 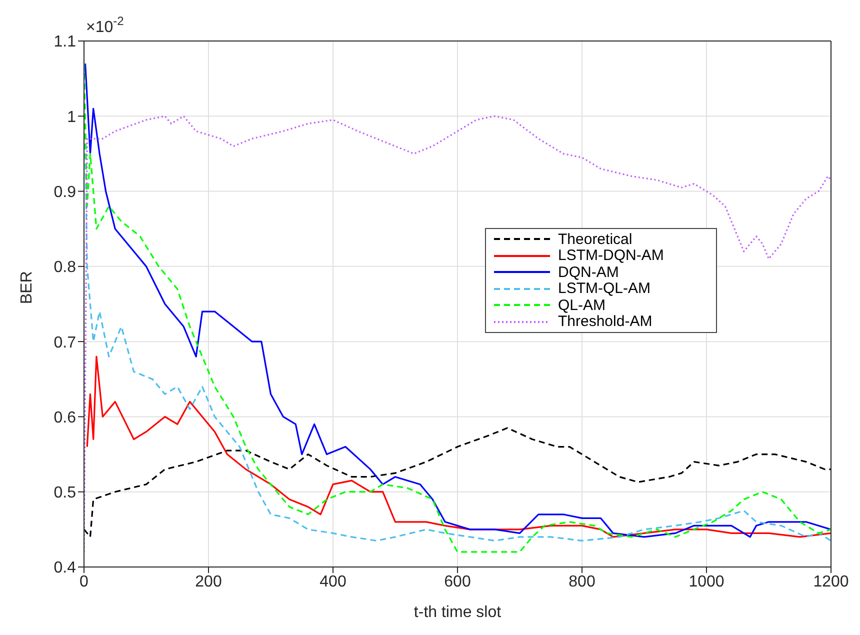 What do you see at coordinates (84, 581) in the screenshot?
I see `x-tick-label: 0` at bounding box center [84, 581].